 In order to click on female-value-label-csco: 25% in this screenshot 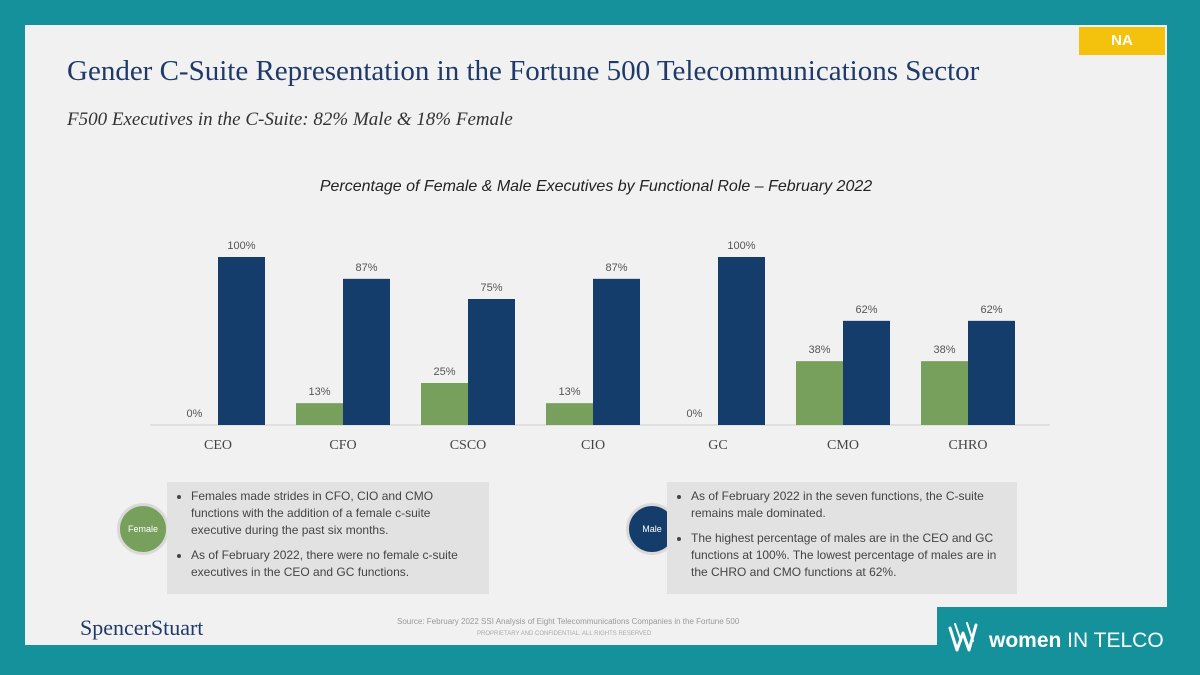, I will do `click(444, 372)`.